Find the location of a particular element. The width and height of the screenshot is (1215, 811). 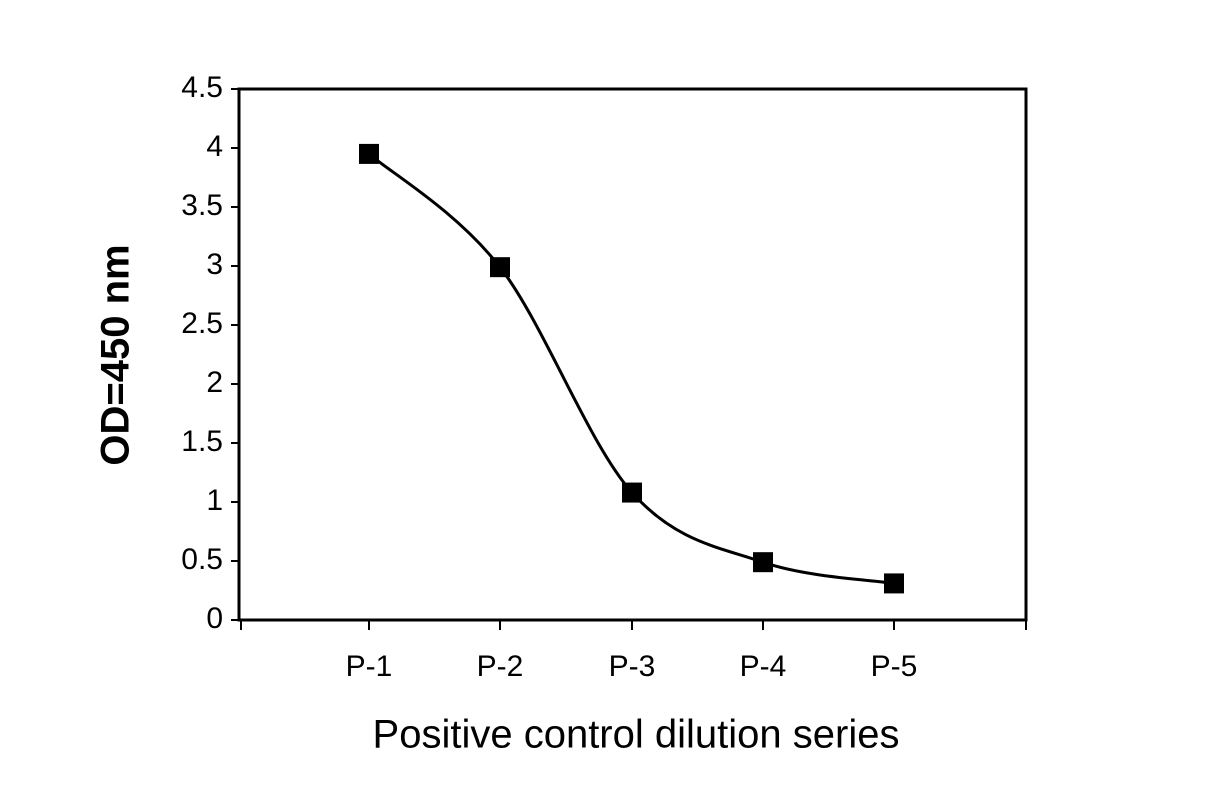

y-tick-label: 4.5 is located at coordinates (202, 87).